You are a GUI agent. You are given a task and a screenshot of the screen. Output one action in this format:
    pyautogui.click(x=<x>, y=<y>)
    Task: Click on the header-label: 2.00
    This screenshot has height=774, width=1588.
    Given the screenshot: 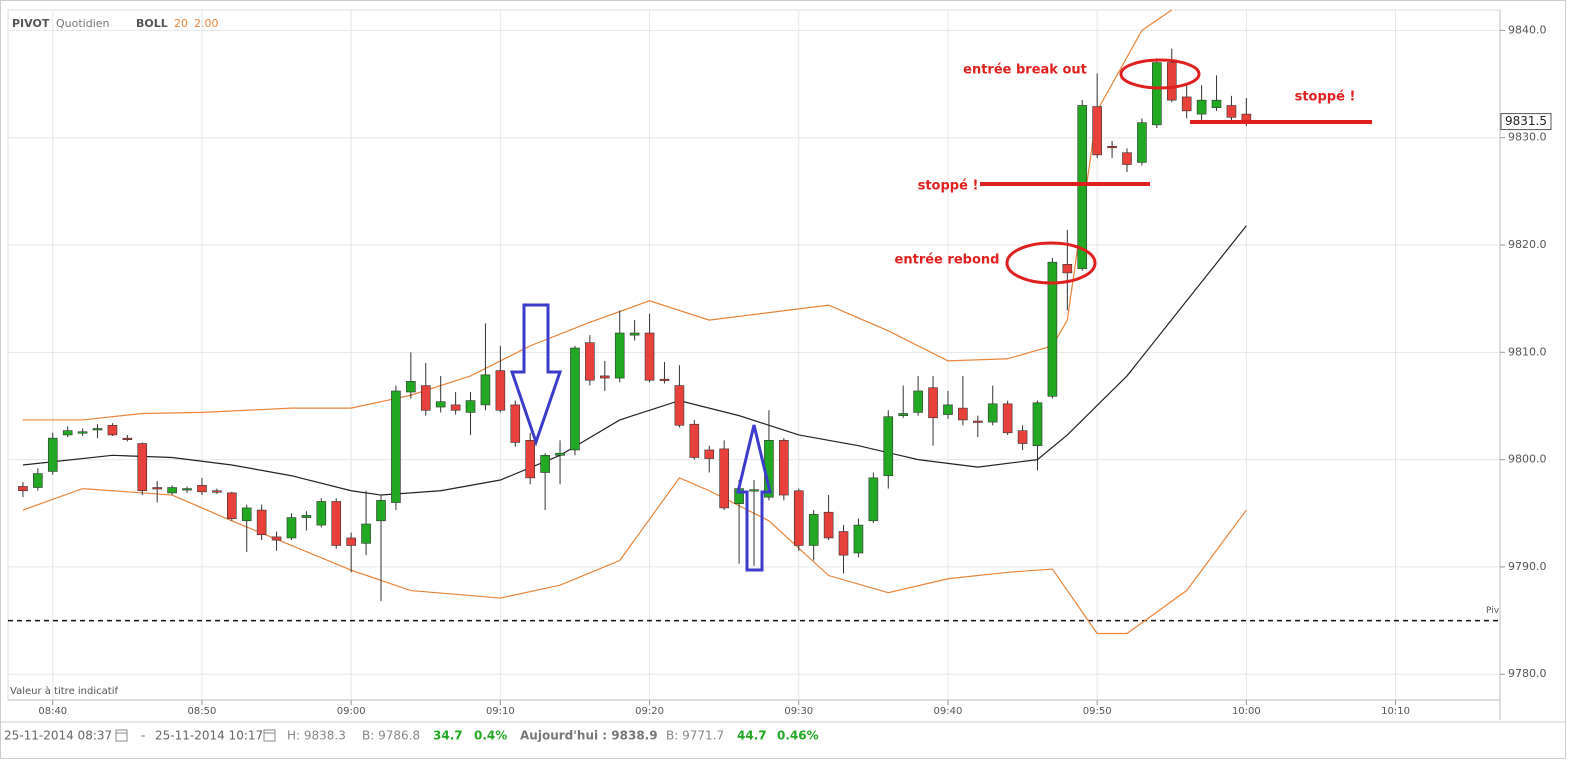 What is the action you would take?
    pyautogui.click(x=206, y=23)
    